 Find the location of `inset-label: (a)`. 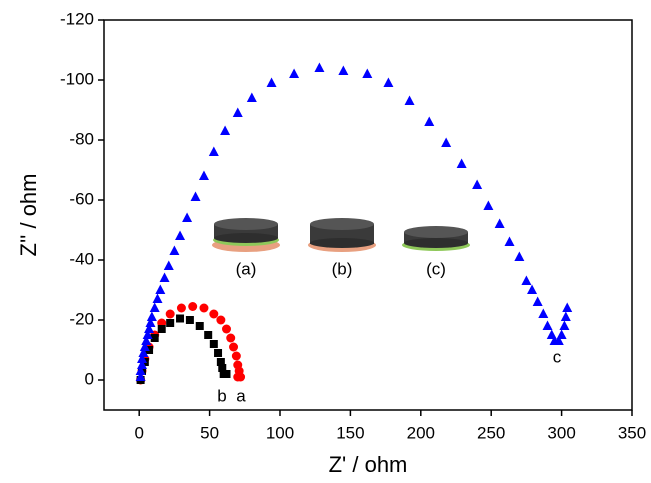

inset-label: (a) is located at coordinates (246, 268).